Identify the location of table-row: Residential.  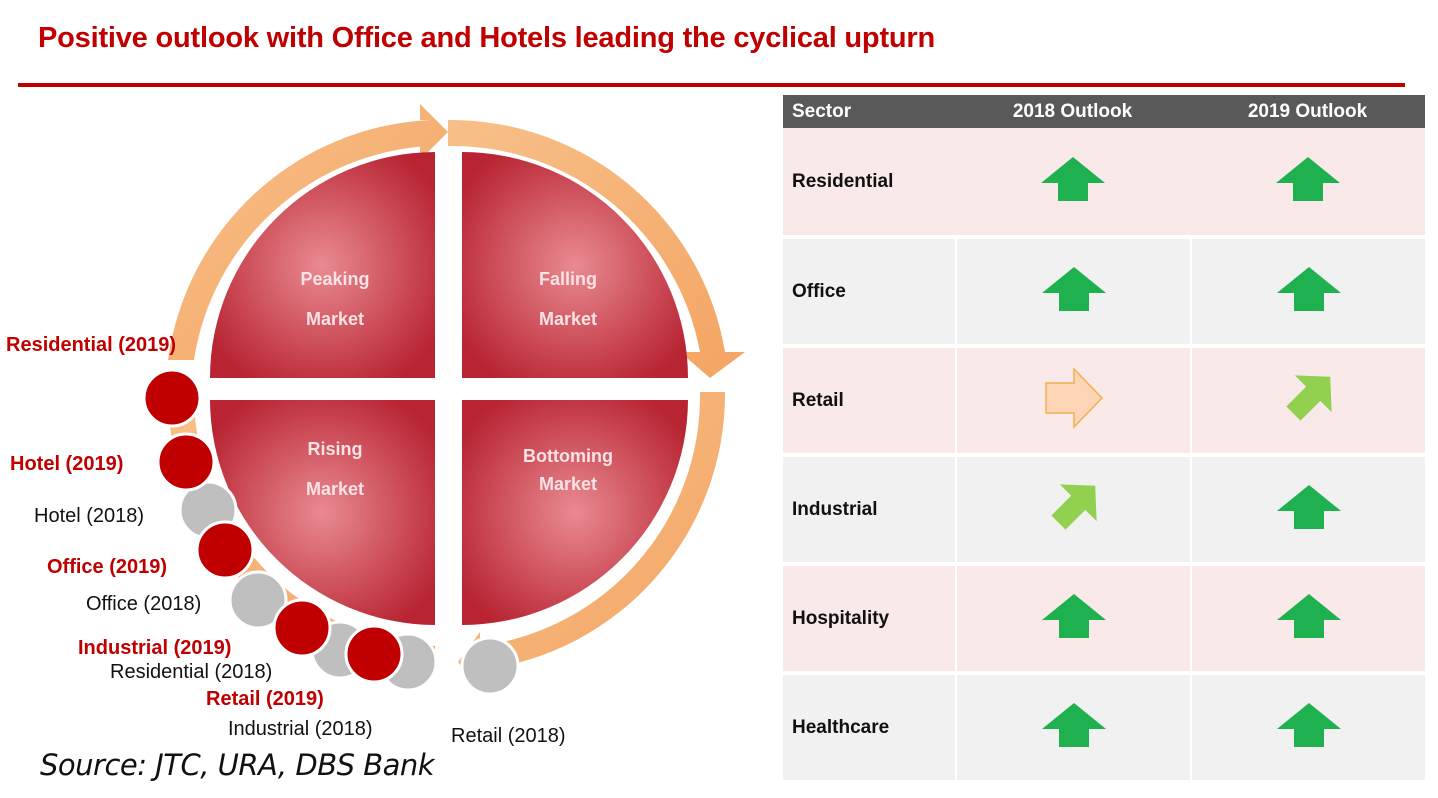
(1104, 181).